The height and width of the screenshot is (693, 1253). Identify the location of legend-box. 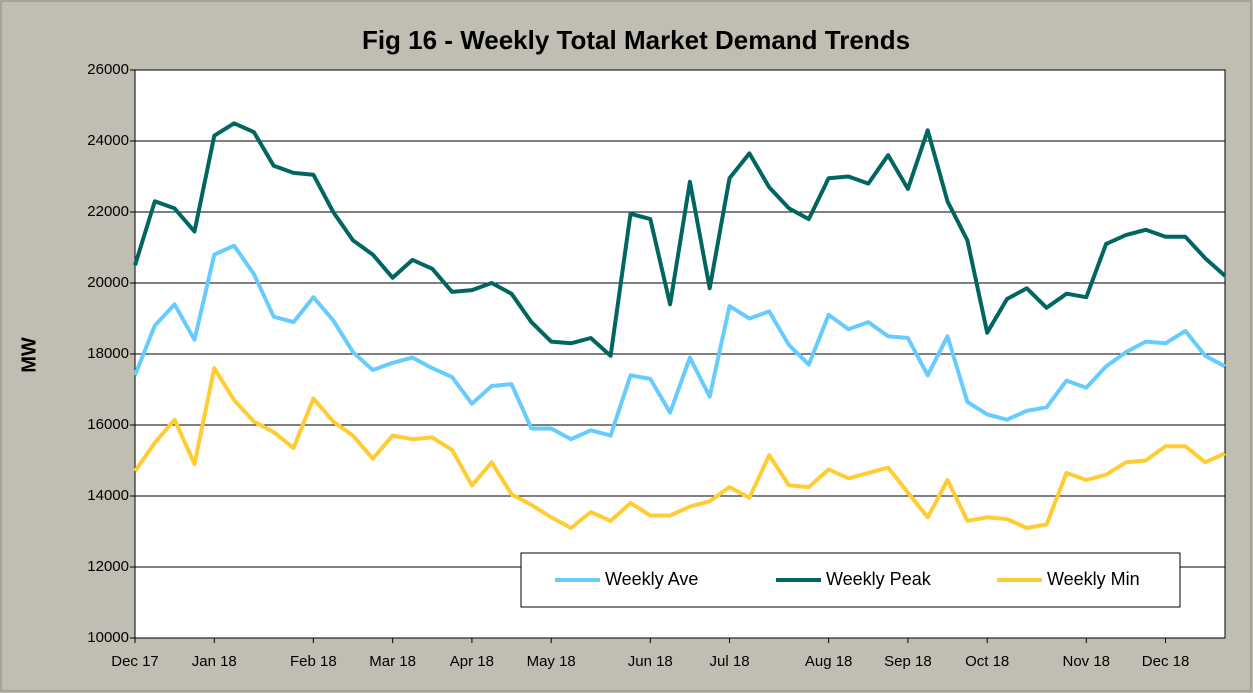
(850, 580).